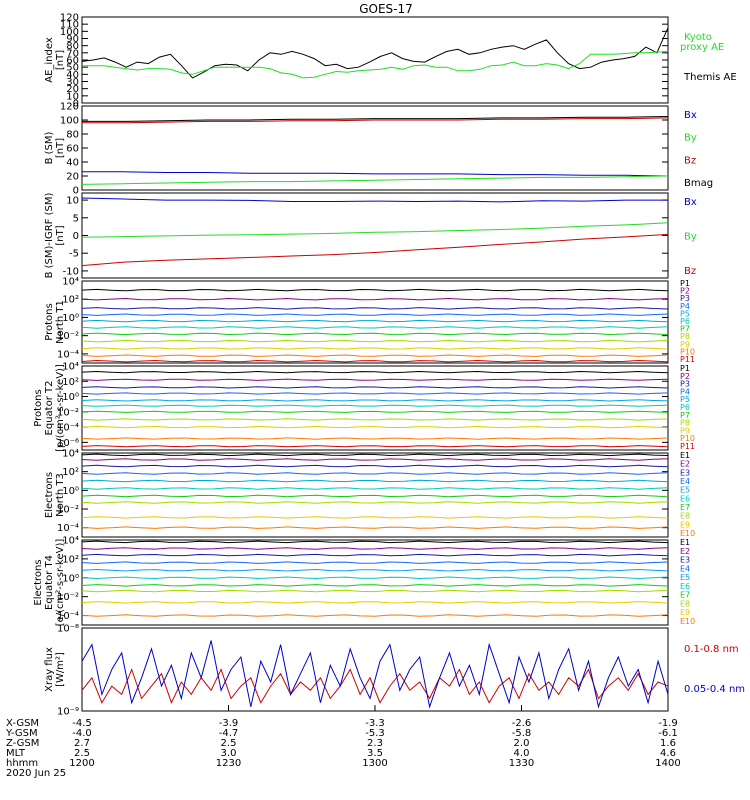  Describe the element at coordinates (71, 271) in the screenshot. I see `y-tick-label: -10` at that location.